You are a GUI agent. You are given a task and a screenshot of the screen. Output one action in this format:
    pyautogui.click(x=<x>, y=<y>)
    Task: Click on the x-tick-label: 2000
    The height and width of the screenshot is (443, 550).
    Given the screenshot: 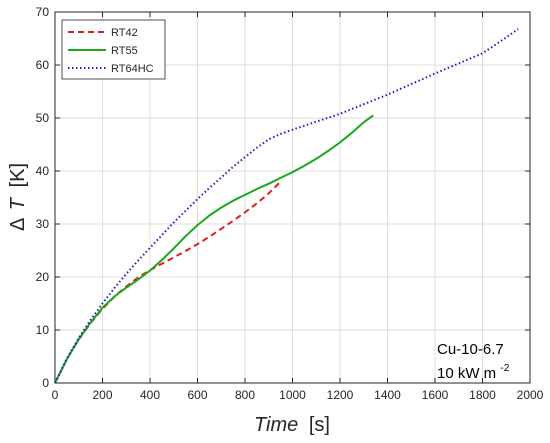 What is the action you would take?
    pyautogui.click(x=530, y=395)
    